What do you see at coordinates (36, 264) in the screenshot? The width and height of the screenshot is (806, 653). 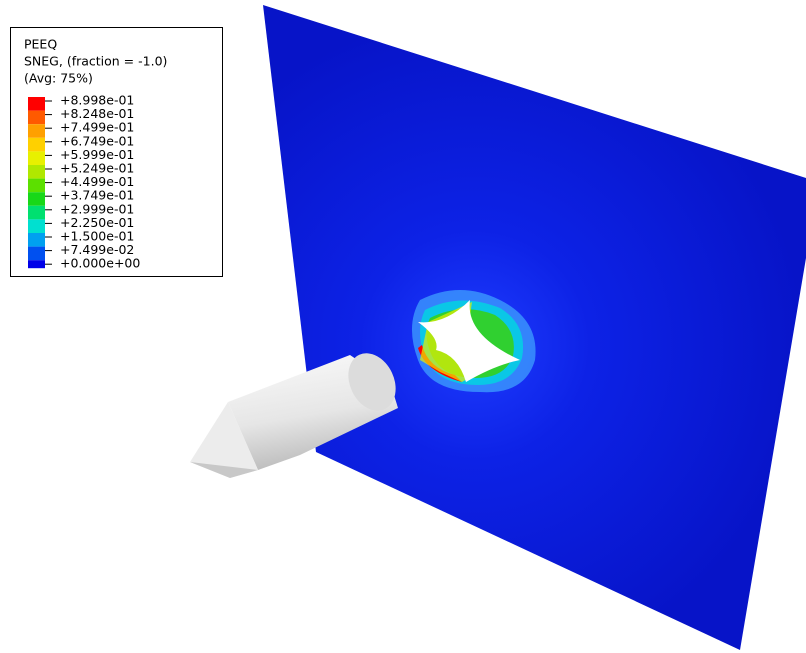 I see `color-band-last` at bounding box center [36, 264].